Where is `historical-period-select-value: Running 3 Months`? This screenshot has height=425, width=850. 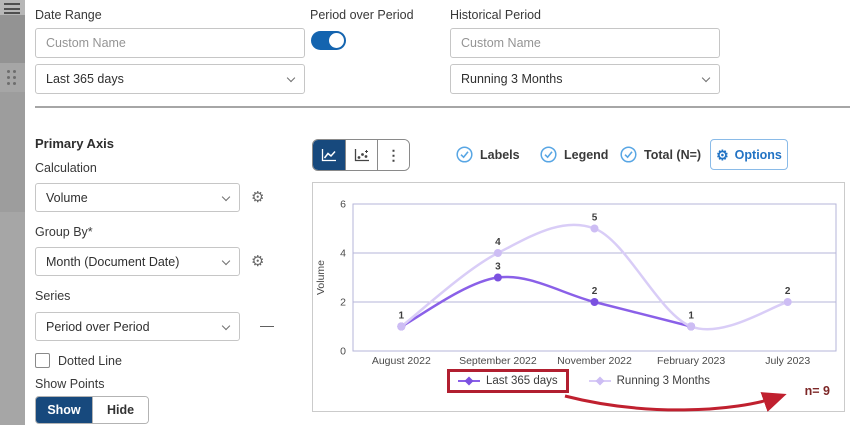
historical-period-select-value: Running 3 Months is located at coordinates (512, 79).